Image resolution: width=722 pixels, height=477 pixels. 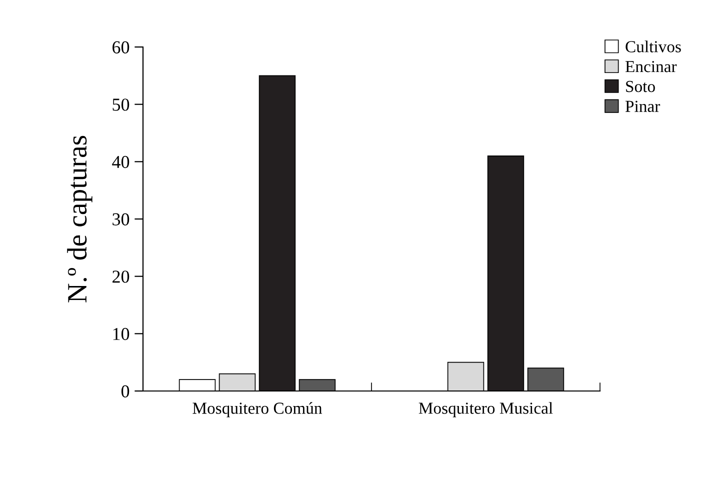 I want to click on y-tick-label: 10, so click(x=121, y=334).